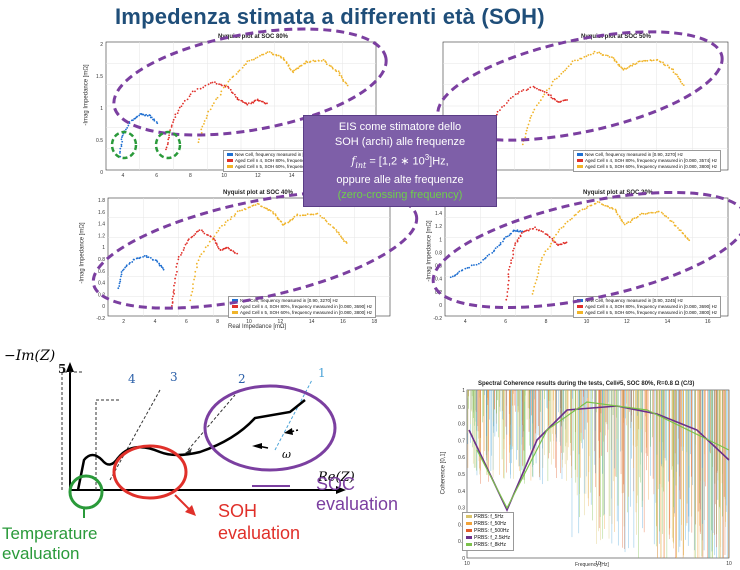 This screenshot has width=740, height=570. I want to click on y-tick-label: 1.4, so click(101, 225).